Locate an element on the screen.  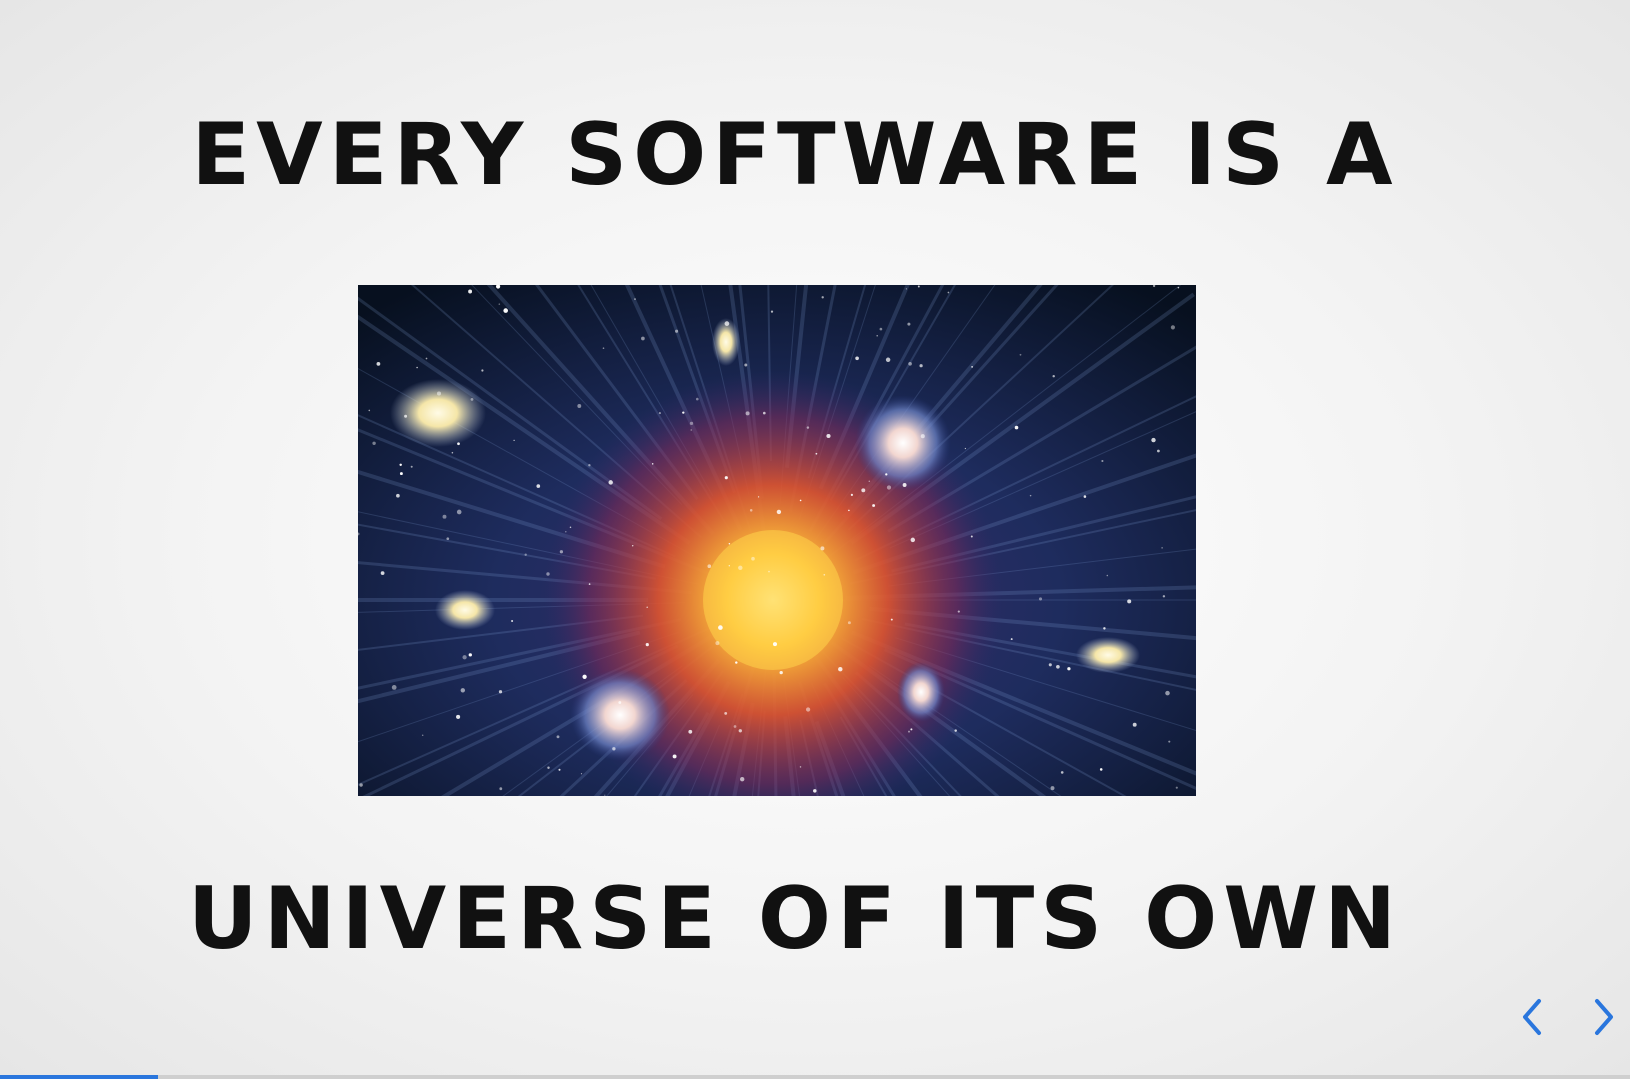
chevron-left-icon is located at coordinates (1532, 1017).